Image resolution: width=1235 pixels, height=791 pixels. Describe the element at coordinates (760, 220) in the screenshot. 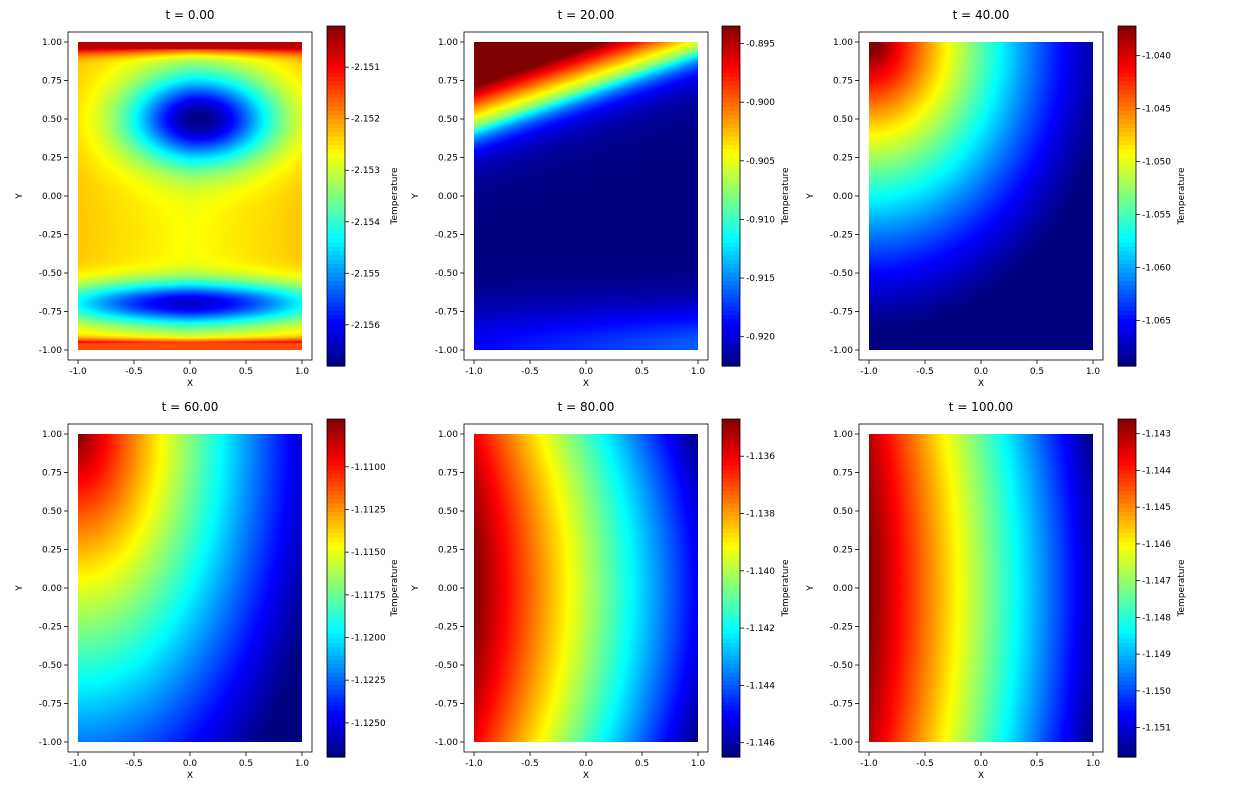

I see `colorbar-tick-label: -0.910` at that location.